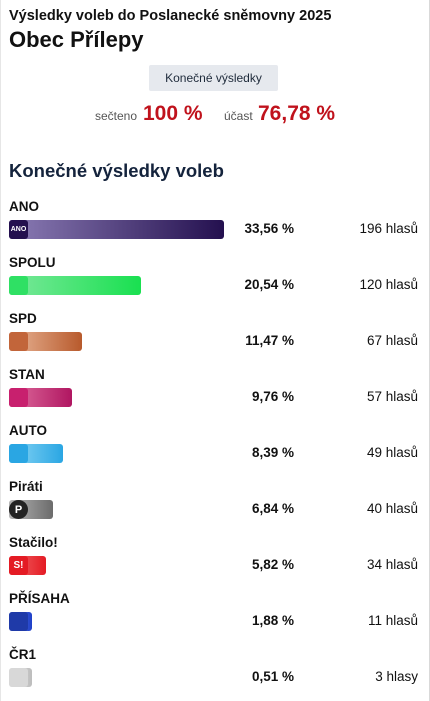 The width and height of the screenshot is (430, 701). What do you see at coordinates (392, 508) in the screenshot?
I see `party-votes: 40 hlasů` at bounding box center [392, 508].